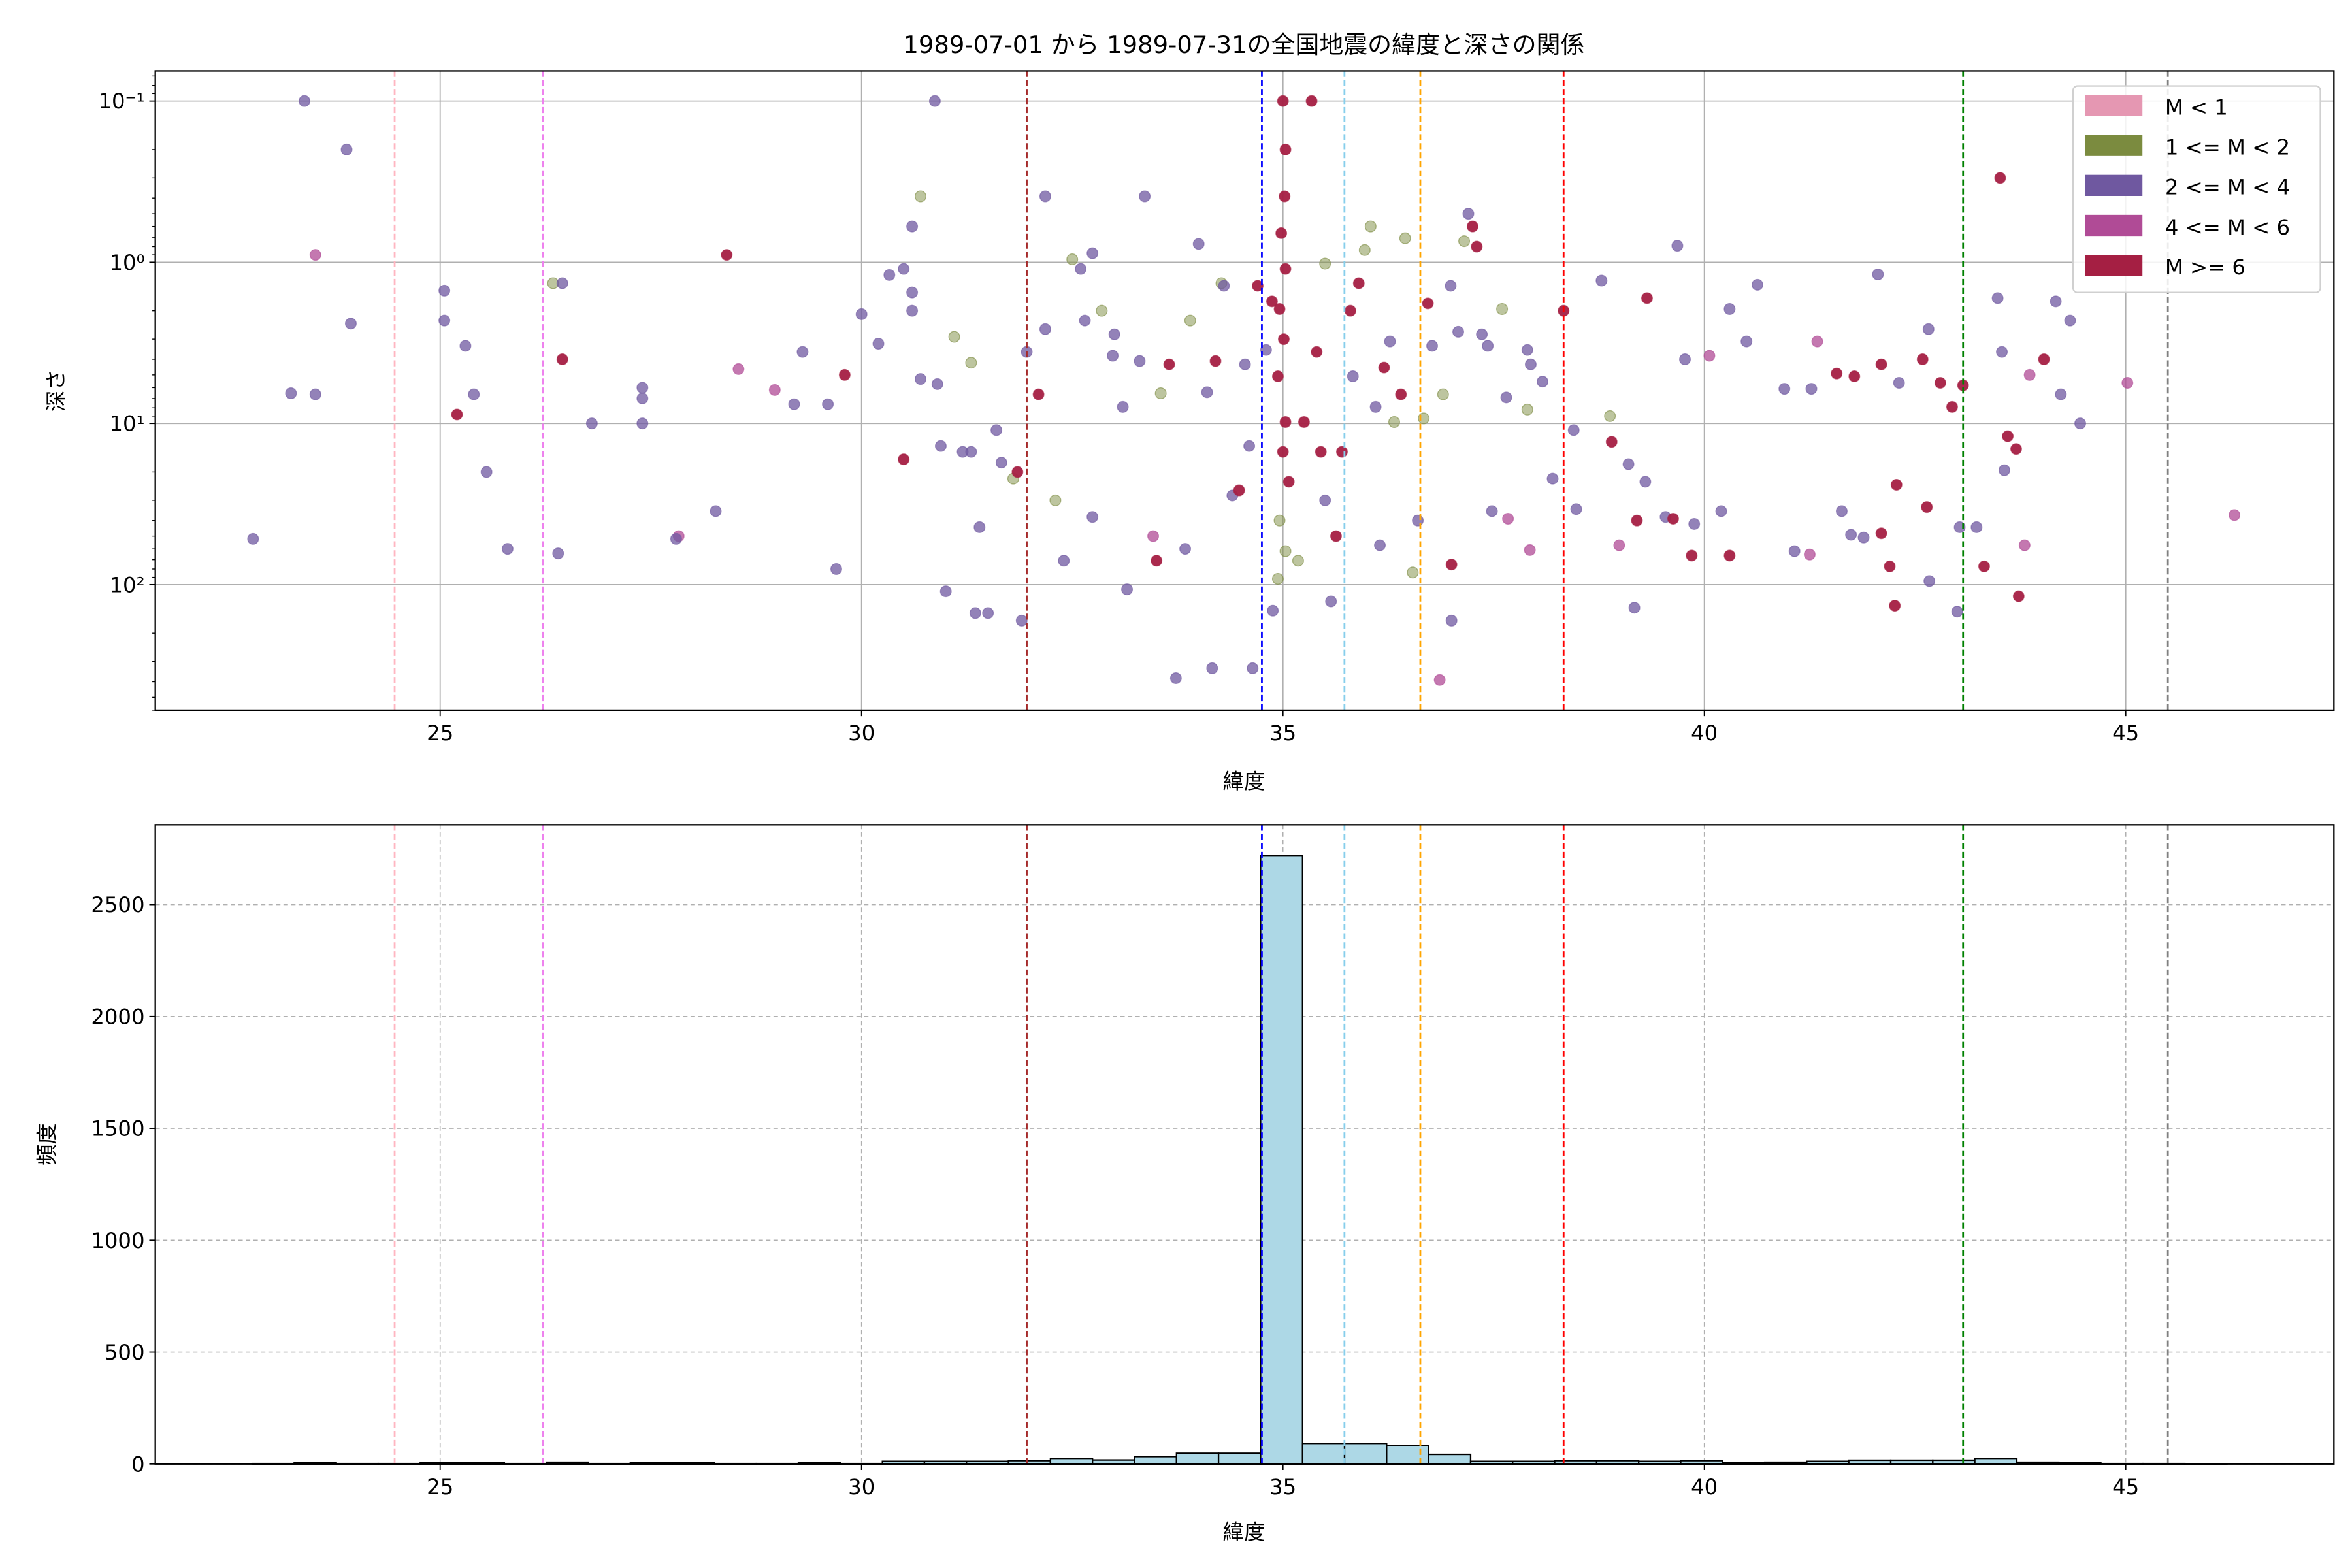 The width and height of the screenshot is (2352, 1568). I want to click on x-tick-label: 35, so click(1282, 733).